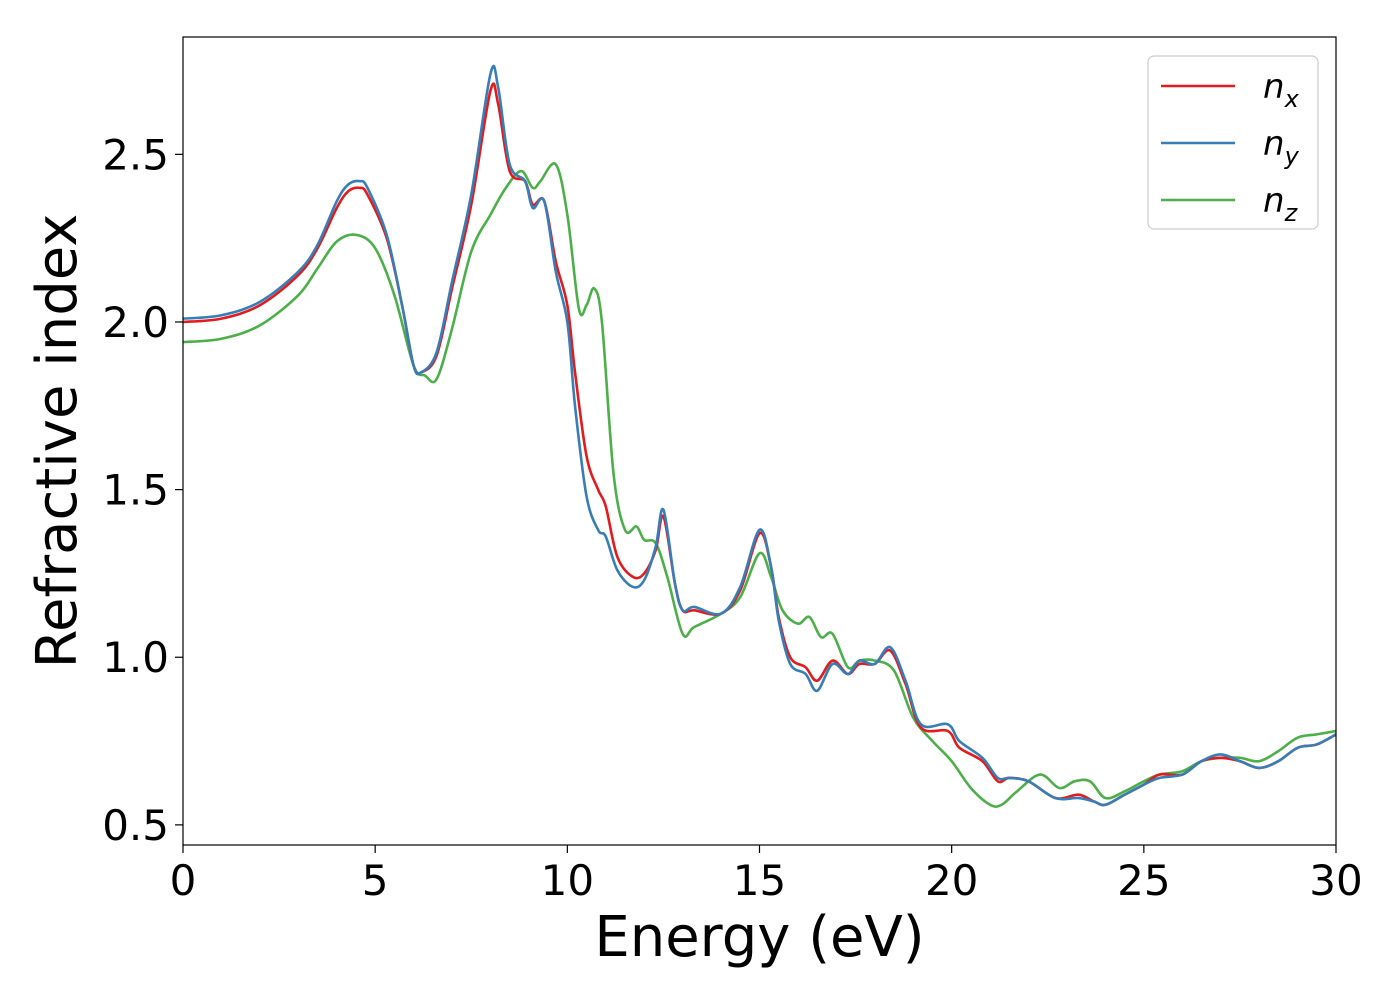 The image size is (1400, 1000). I want to click on x-tick-label: 25, so click(1143, 880).